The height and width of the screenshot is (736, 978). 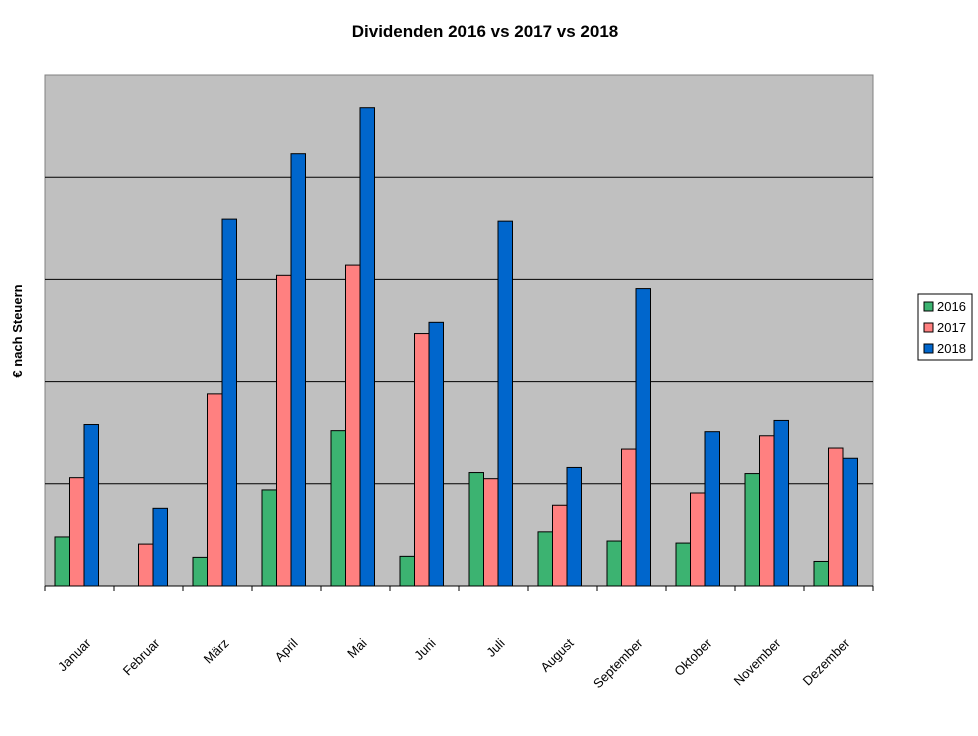 I want to click on x-tick-label: September, so click(x=618, y=663).